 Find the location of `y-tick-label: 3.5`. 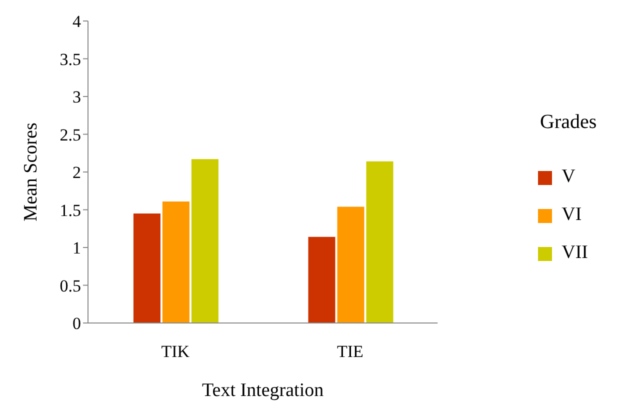

y-tick-label: 3.5 is located at coordinates (70, 59).